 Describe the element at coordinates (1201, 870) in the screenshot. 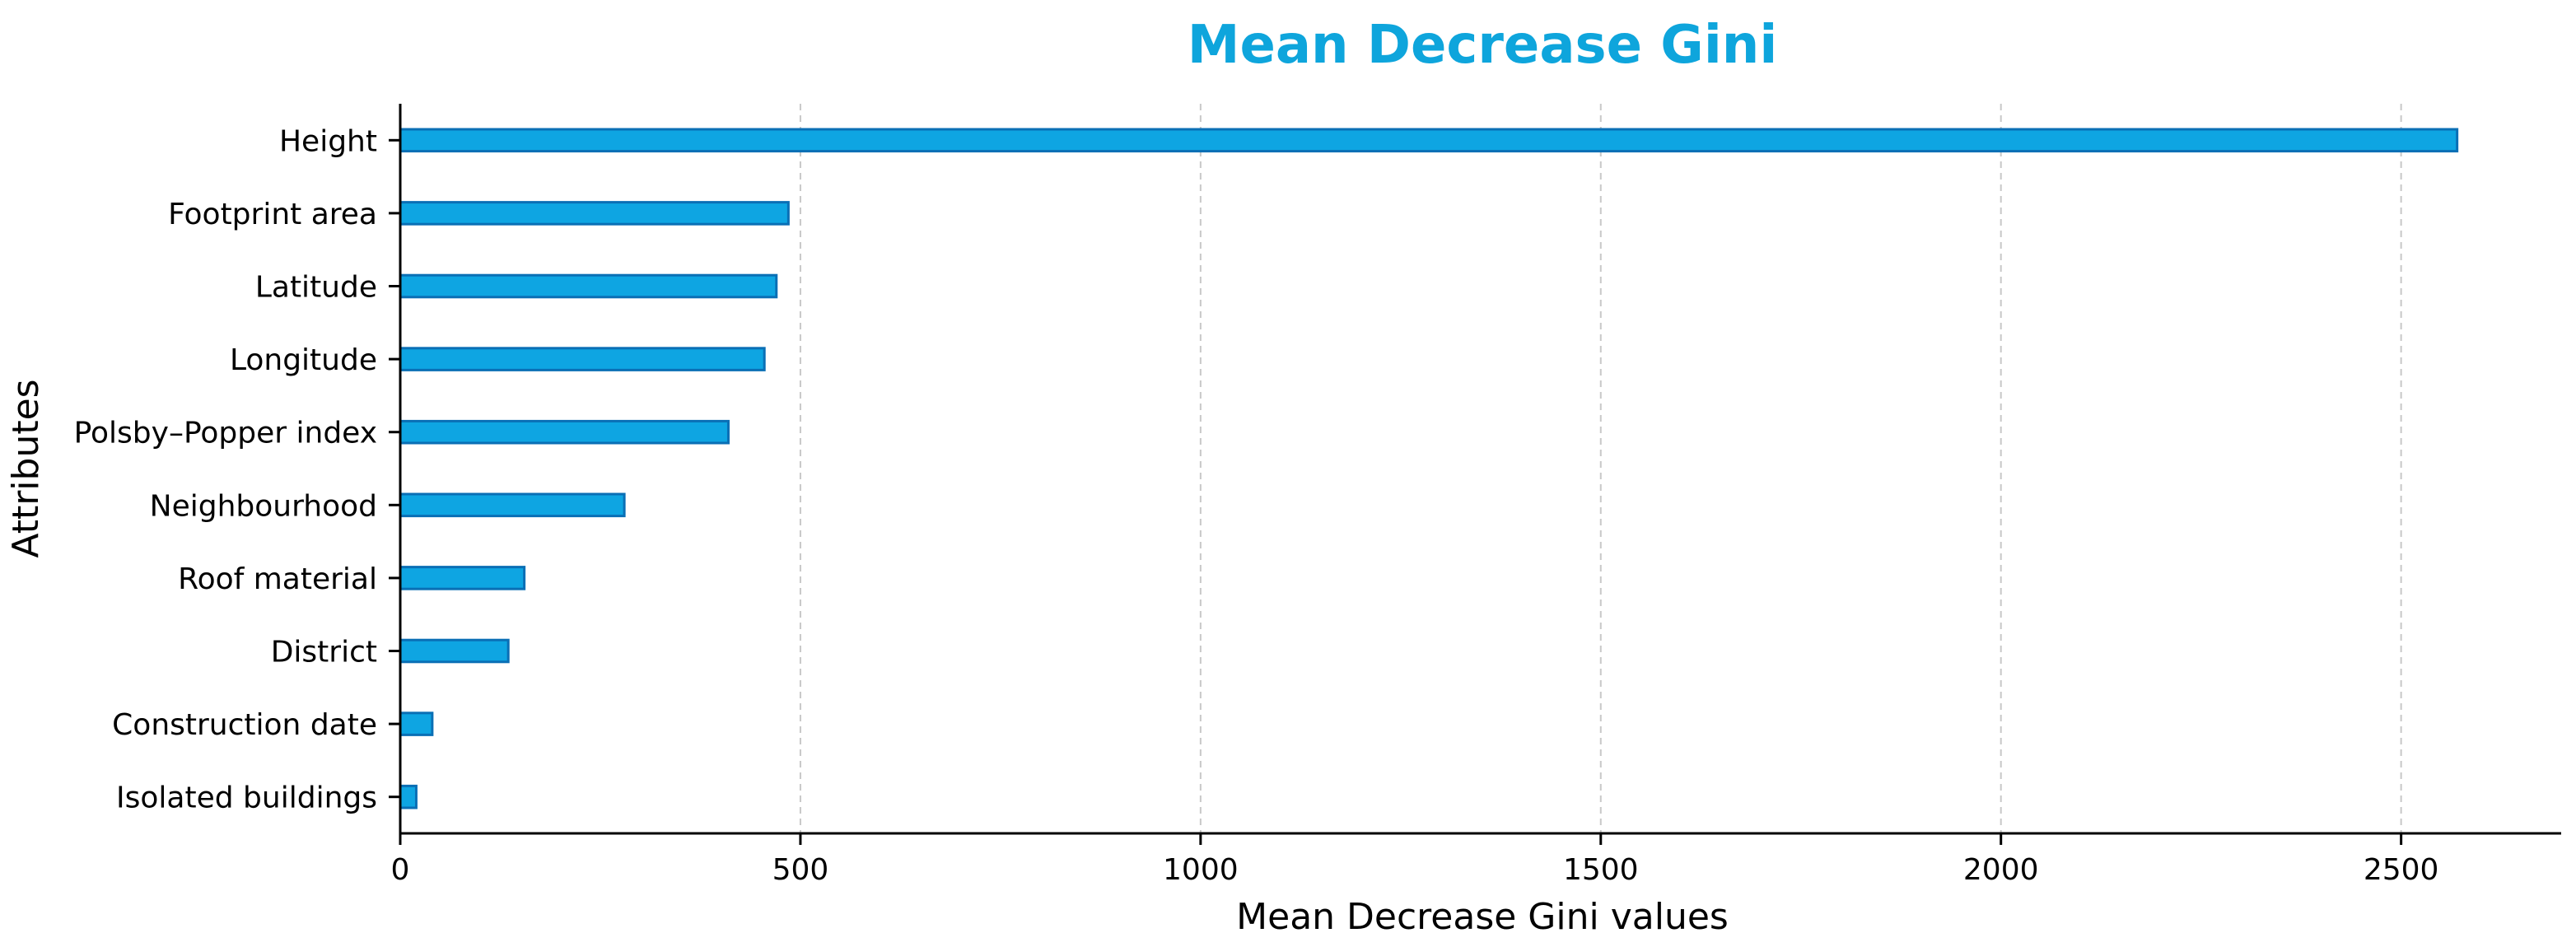

I see `x-tick-label: 1000` at that location.